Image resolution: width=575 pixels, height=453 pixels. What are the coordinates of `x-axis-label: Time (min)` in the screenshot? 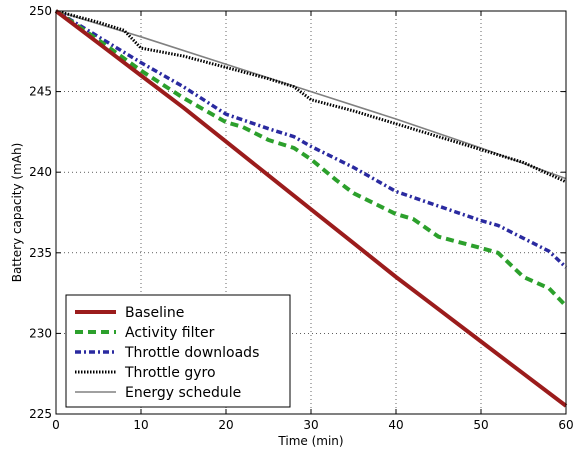 It's located at (310, 441).